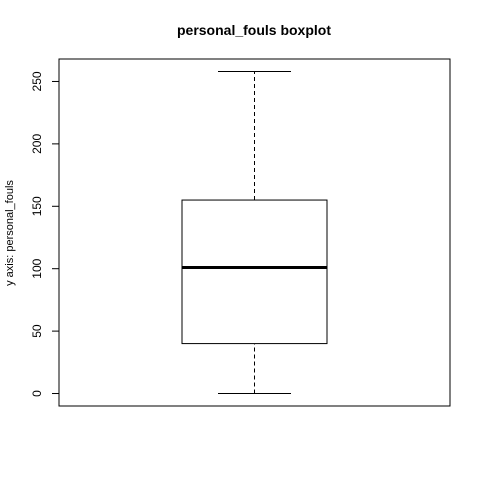 Image resolution: width=480 pixels, height=480 pixels. I want to click on y-axis-label: y axis: personal_fouls, so click(10, 233).